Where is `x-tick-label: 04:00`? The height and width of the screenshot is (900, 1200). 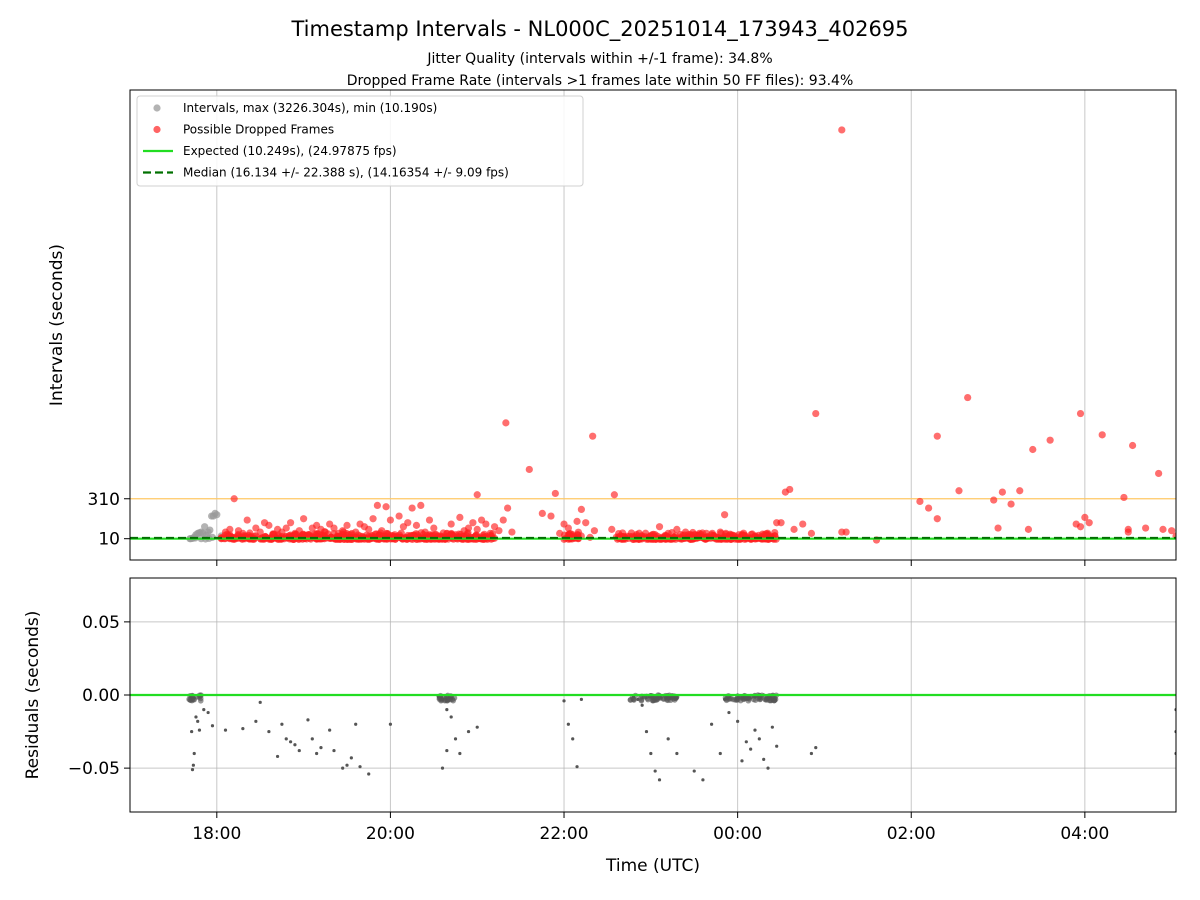
x-tick-label: 04:00 is located at coordinates (1084, 834).